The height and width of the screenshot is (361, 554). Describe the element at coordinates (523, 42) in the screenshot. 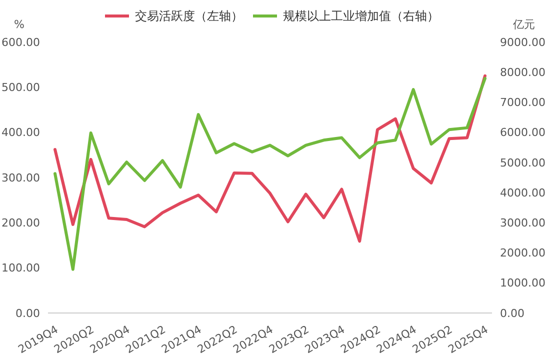

I see `y2-tick-label: 9000.00` at that location.